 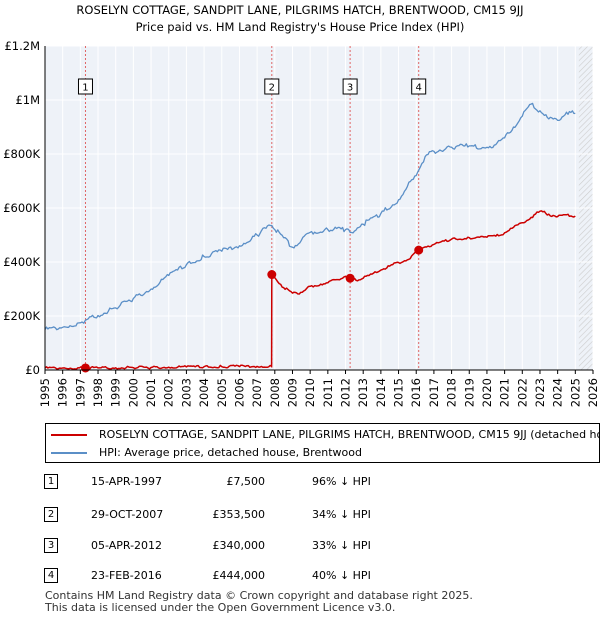 What do you see at coordinates (32, 370) in the screenshot?
I see `y-tick-label: £0` at bounding box center [32, 370].